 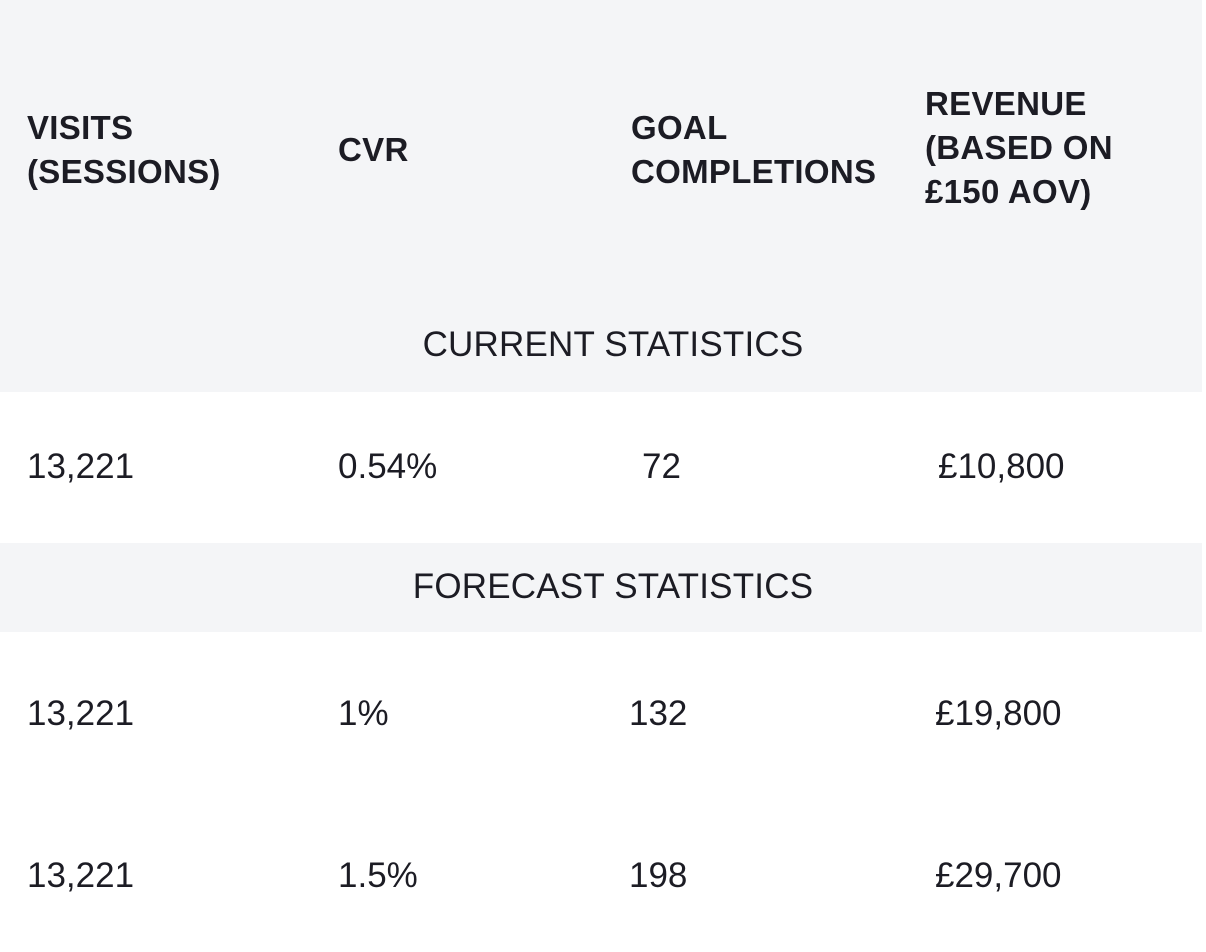 I want to click on header-visits: VISITS (SESSIONS), so click(x=124, y=149).